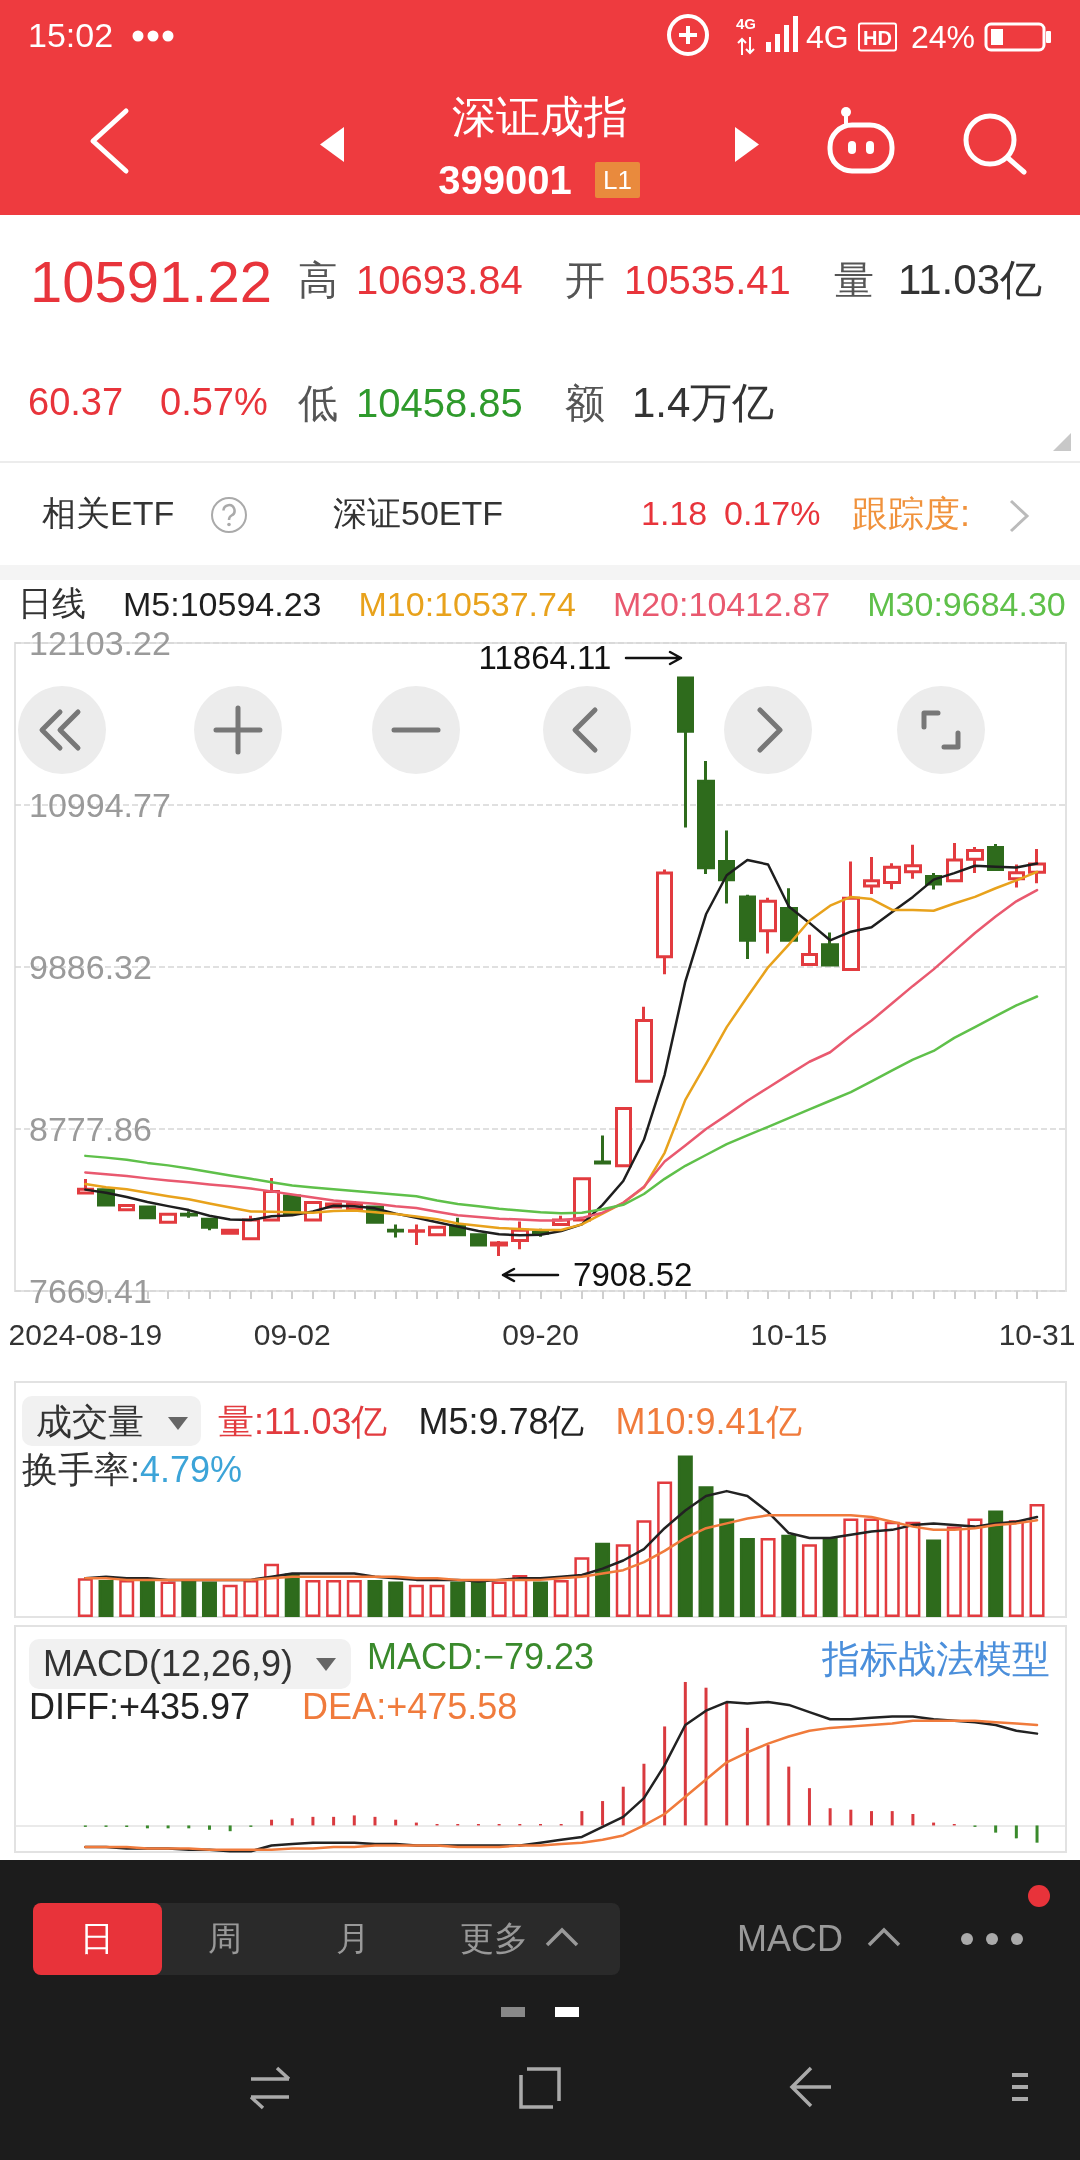  What do you see at coordinates (418, 514) in the screenshot?
I see `text: 深证50ETF` at bounding box center [418, 514].